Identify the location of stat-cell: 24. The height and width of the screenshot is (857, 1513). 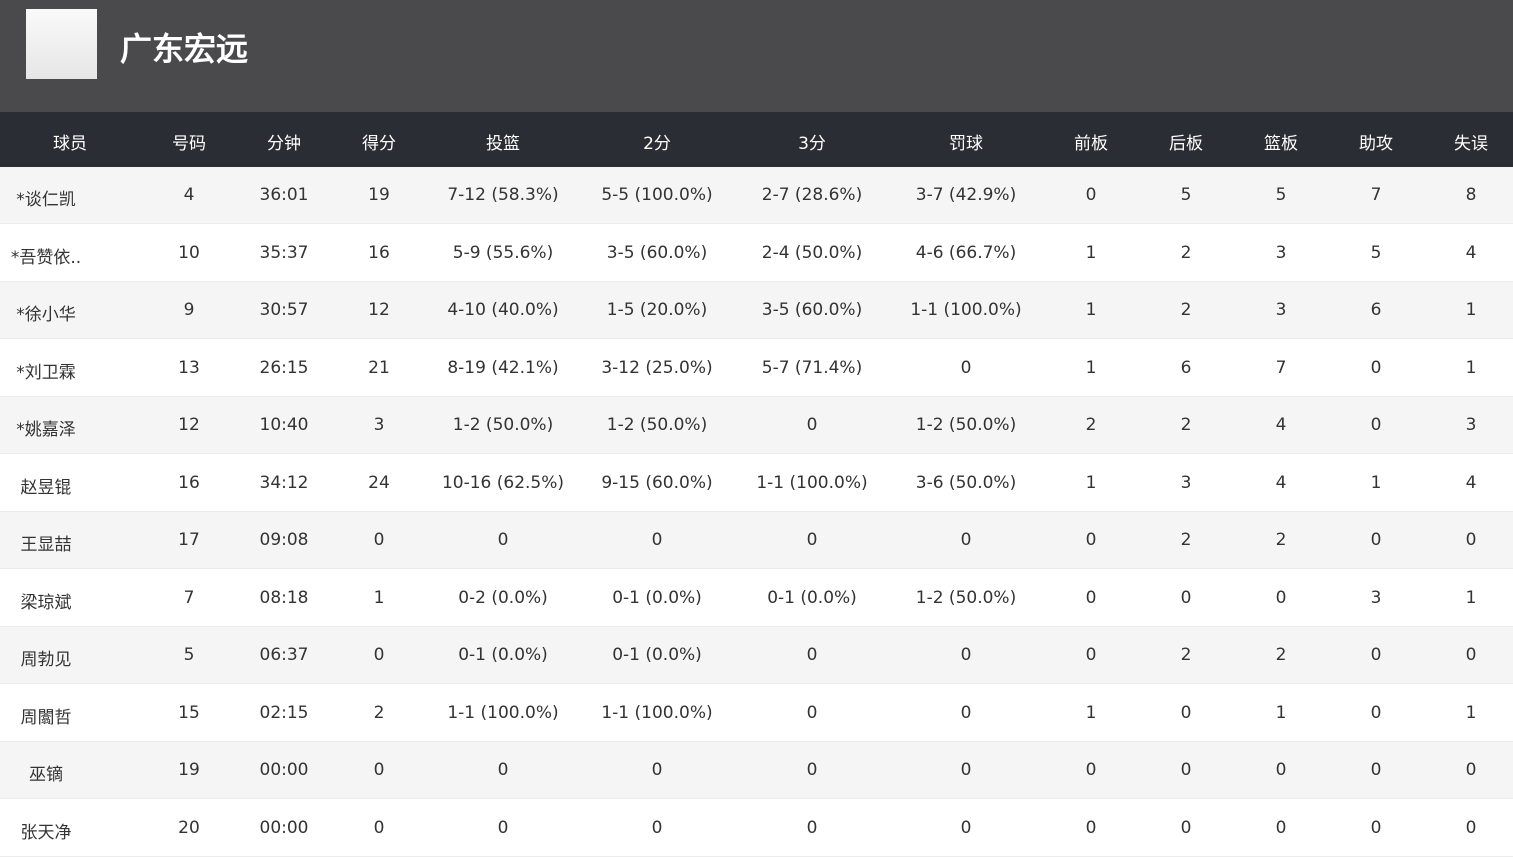
(379, 482).